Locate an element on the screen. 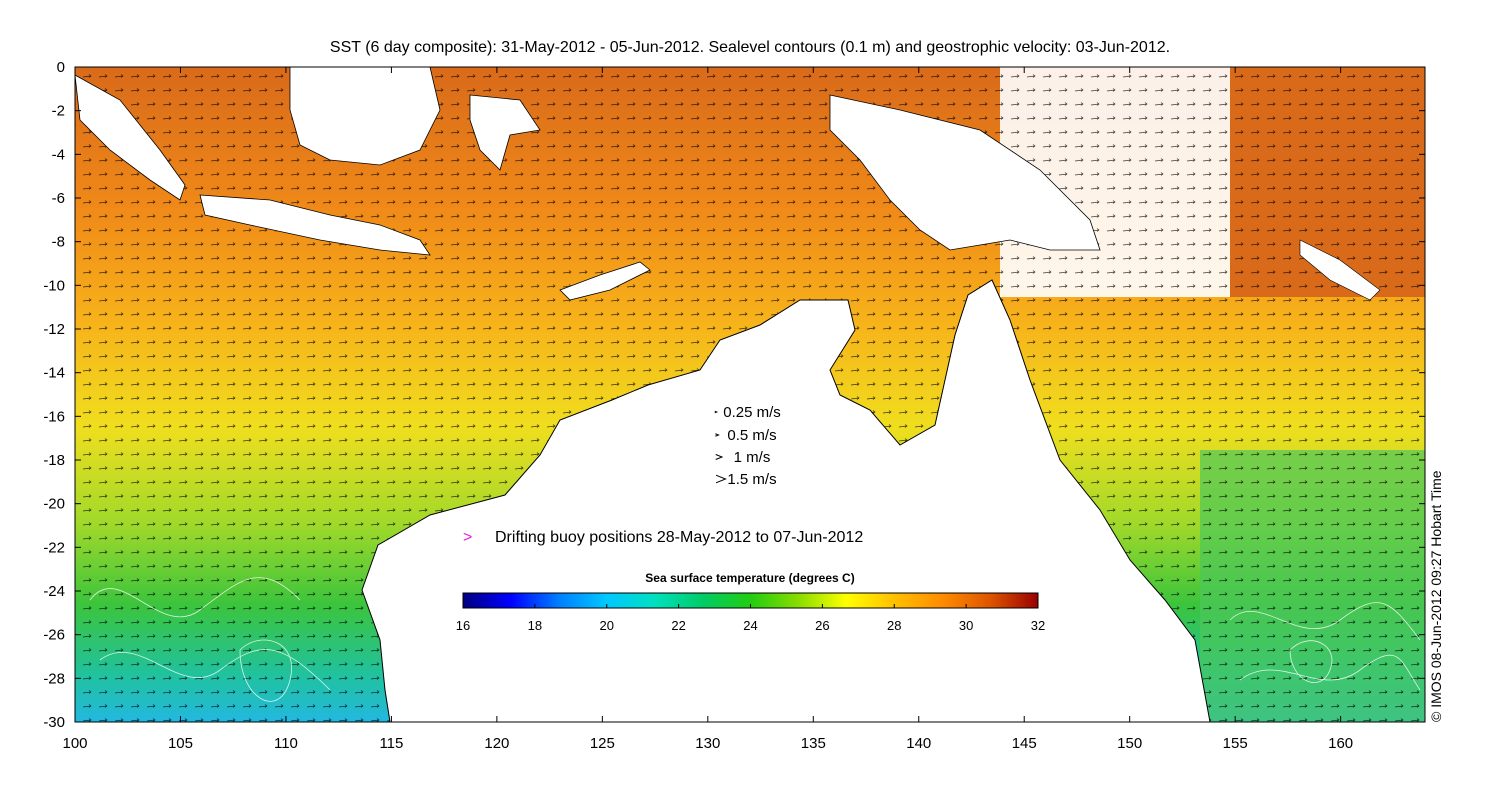  colorbar-ticks: 16 18 20 22 24 26 28 30 32 is located at coordinates (750, 618).